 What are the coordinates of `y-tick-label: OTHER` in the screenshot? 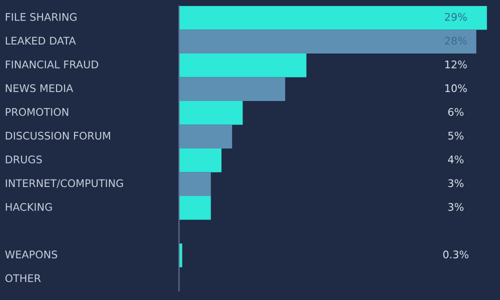 It's located at (23, 278).